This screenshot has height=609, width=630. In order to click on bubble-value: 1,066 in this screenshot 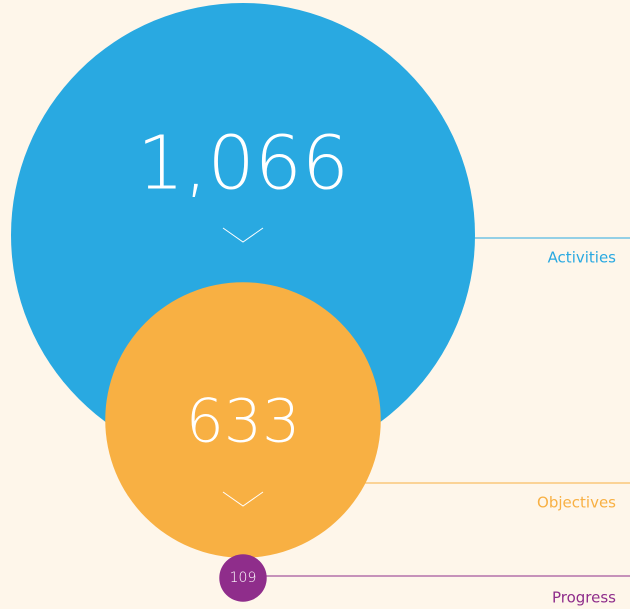, I will do `click(243, 164)`.